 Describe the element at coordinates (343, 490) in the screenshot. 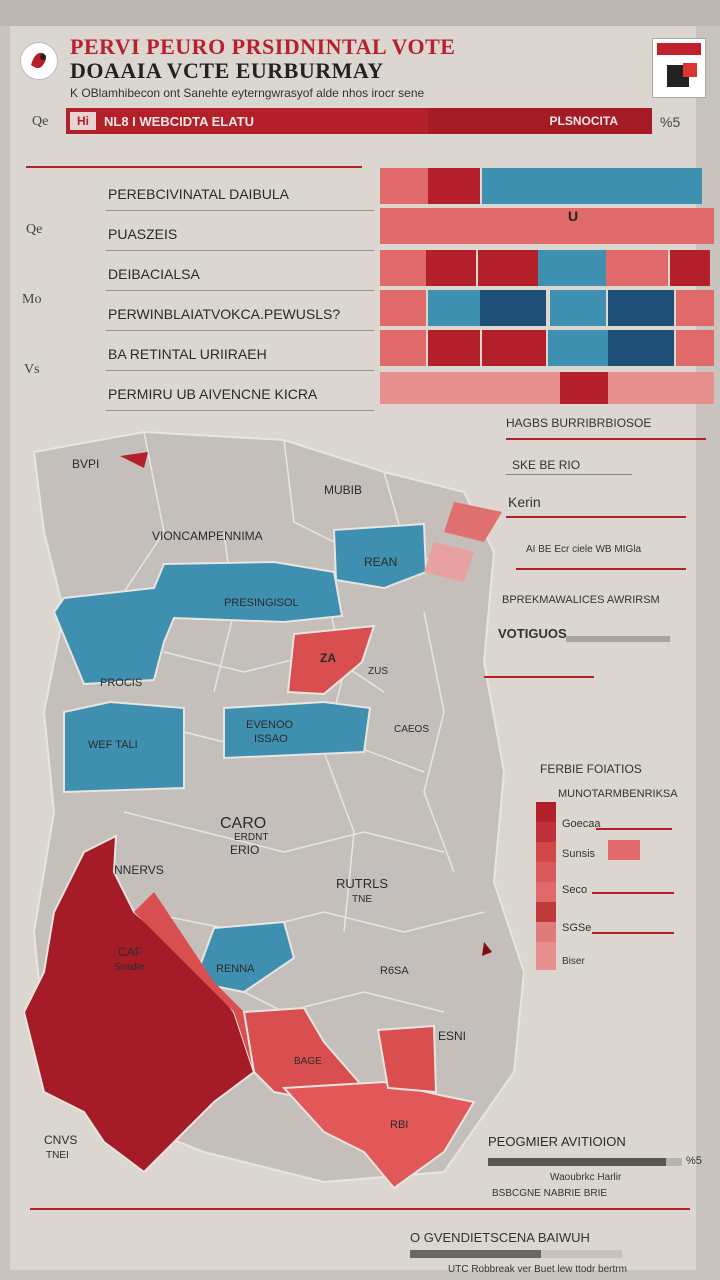

I see `map-label-n: MUBIB` at that location.